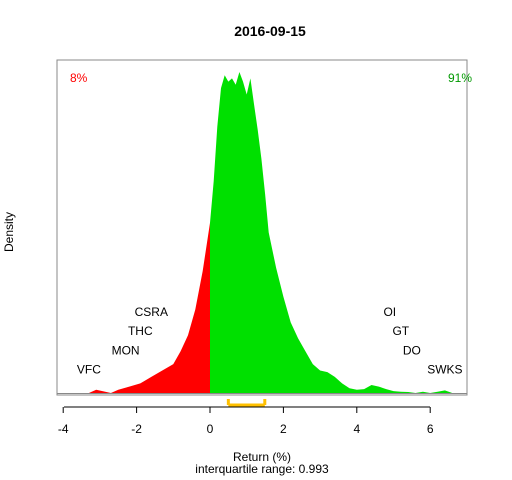 Image resolution: width=512 pixels, height=480 pixels. I want to click on ticker-label: VFC, so click(89, 370).